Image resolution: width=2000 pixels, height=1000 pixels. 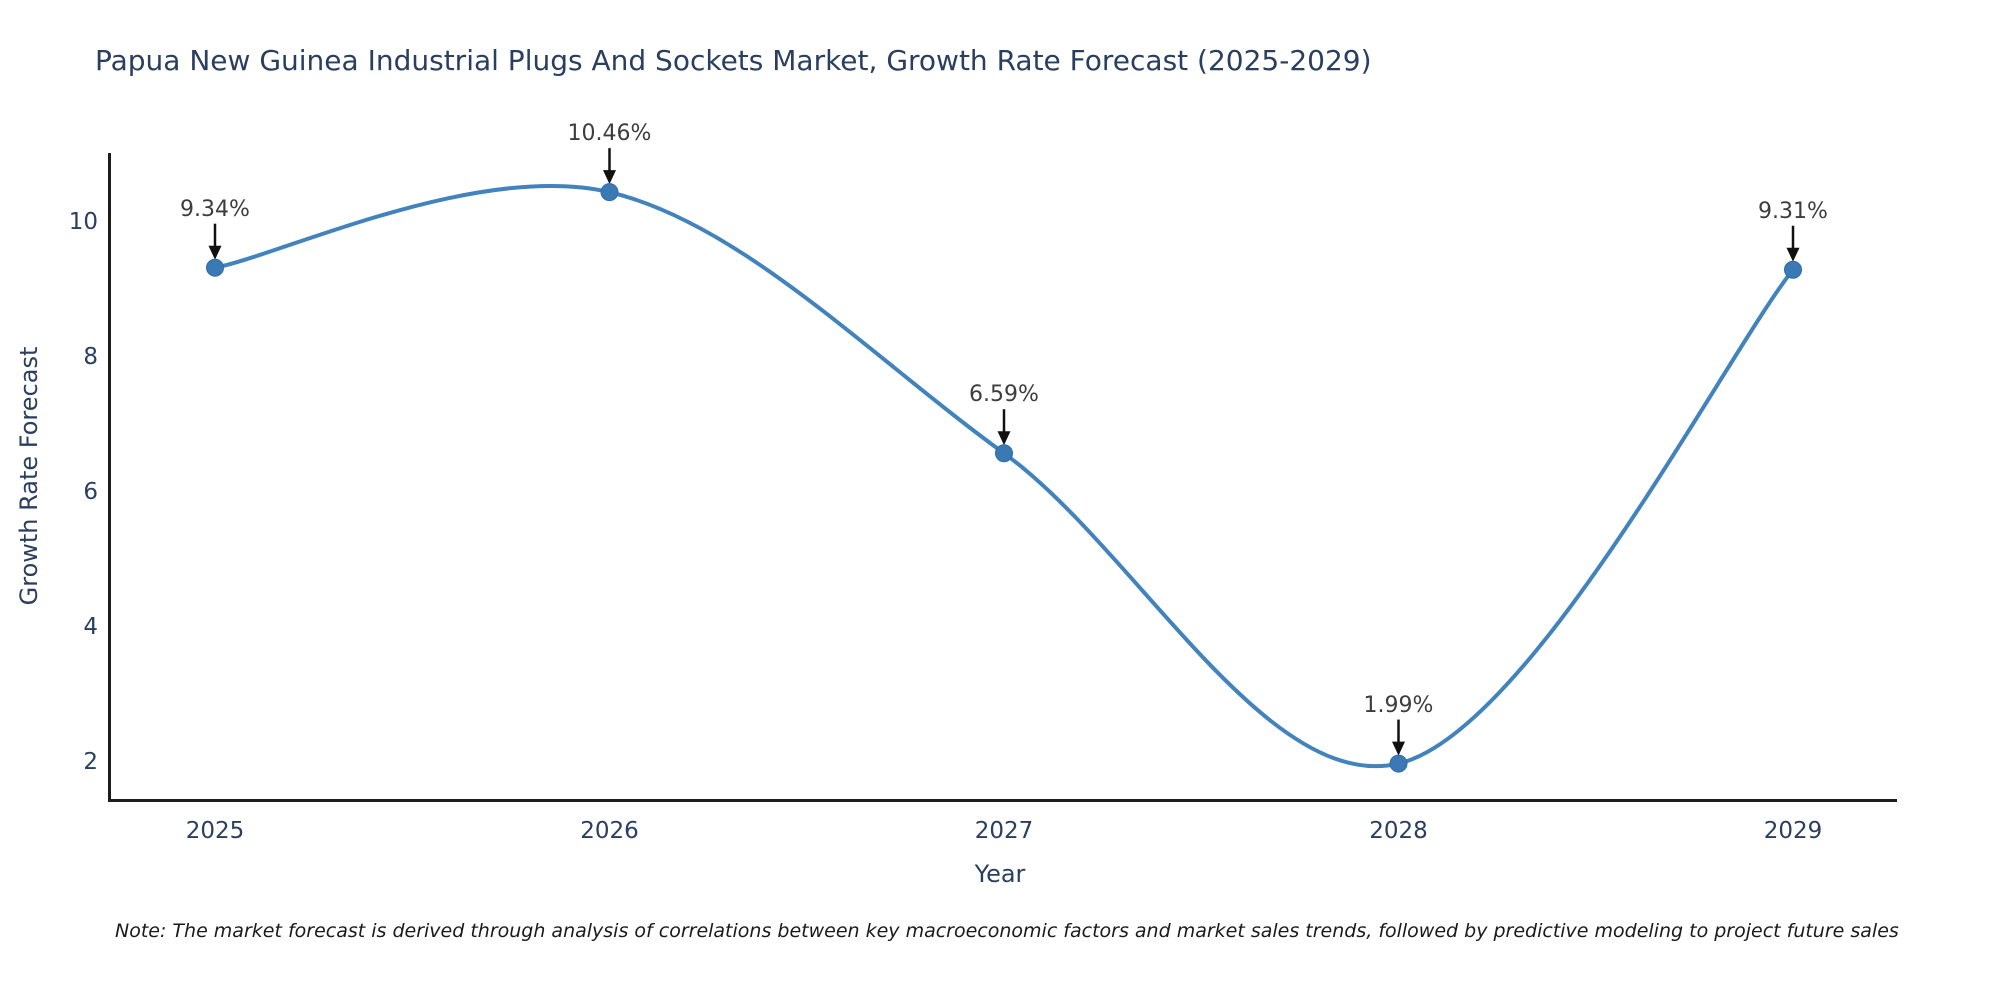 I want to click on data-point-label: 6.59%, so click(x=1004, y=395).